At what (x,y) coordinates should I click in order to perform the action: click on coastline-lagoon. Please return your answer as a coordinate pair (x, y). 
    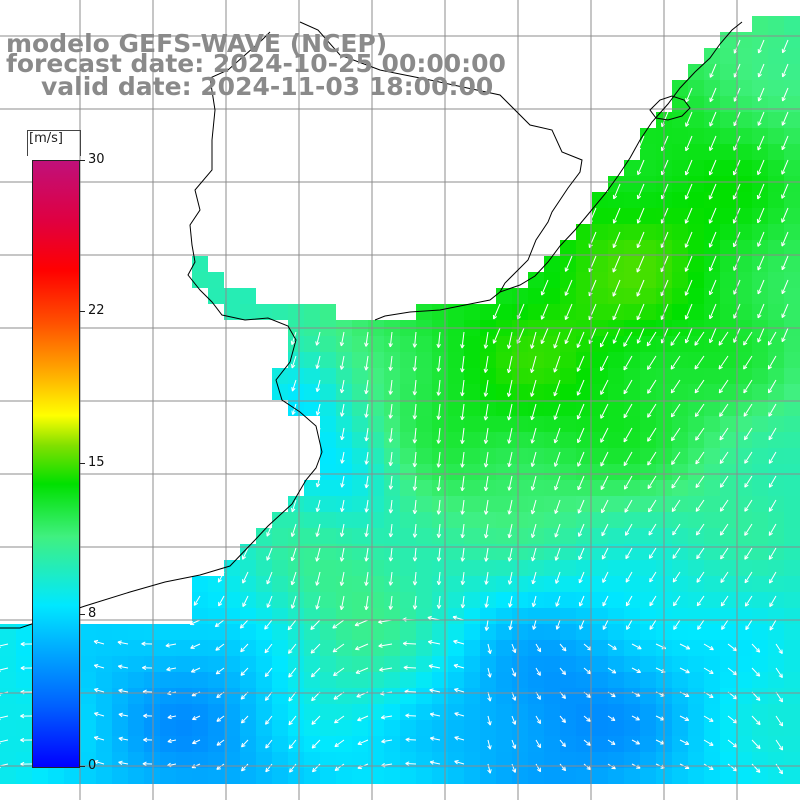
    Looking at the image, I should click on (670, 108).